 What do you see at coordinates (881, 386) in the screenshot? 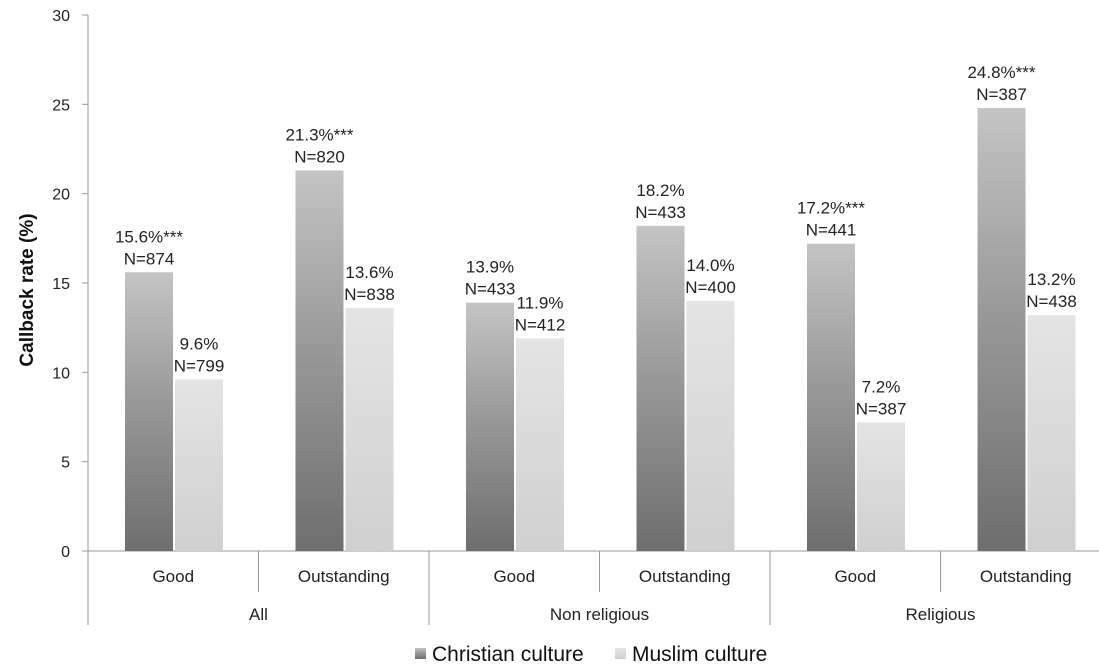
I see `data-label-rate: 7.2%` at bounding box center [881, 386].